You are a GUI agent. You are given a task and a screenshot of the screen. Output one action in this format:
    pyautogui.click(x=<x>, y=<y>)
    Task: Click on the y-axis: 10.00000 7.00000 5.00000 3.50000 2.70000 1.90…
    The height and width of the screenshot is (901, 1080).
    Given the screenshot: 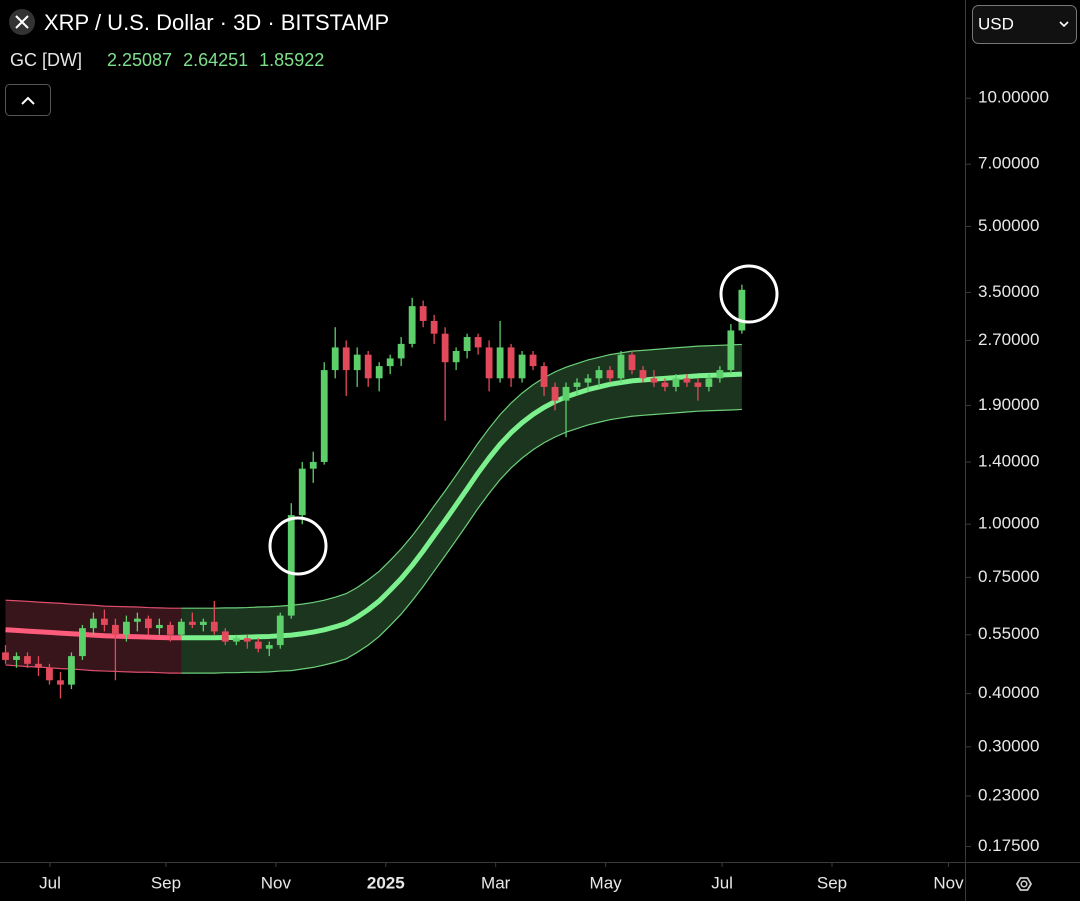 What is the action you would take?
    pyautogui.click(x=1007, y=471)
    